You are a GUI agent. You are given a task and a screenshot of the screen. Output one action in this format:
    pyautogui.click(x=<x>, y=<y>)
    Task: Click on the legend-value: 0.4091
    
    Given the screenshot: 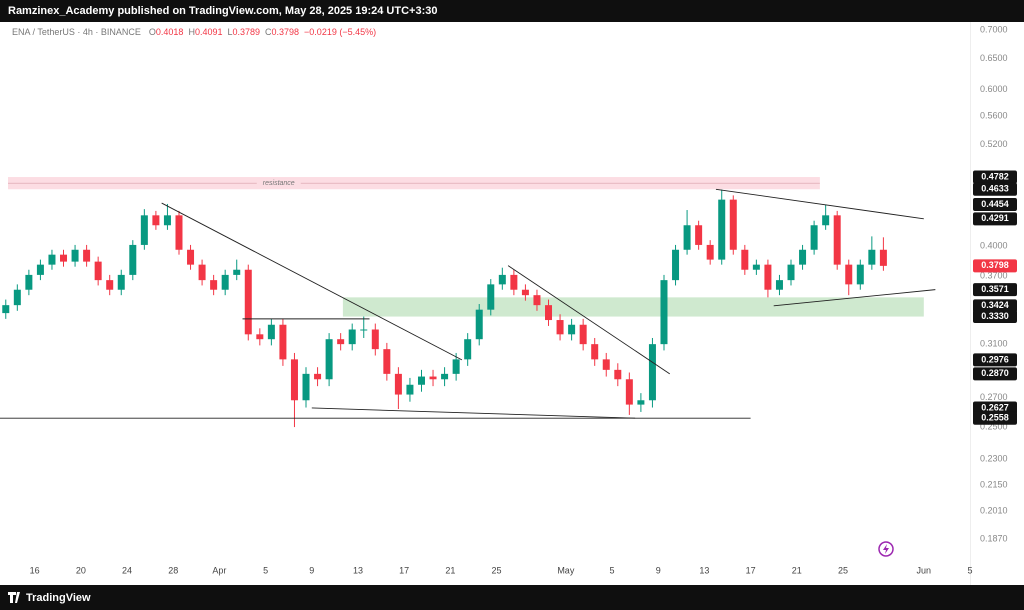 What is the action you would take?
    pyautogui.click(x=209, y=32)
    